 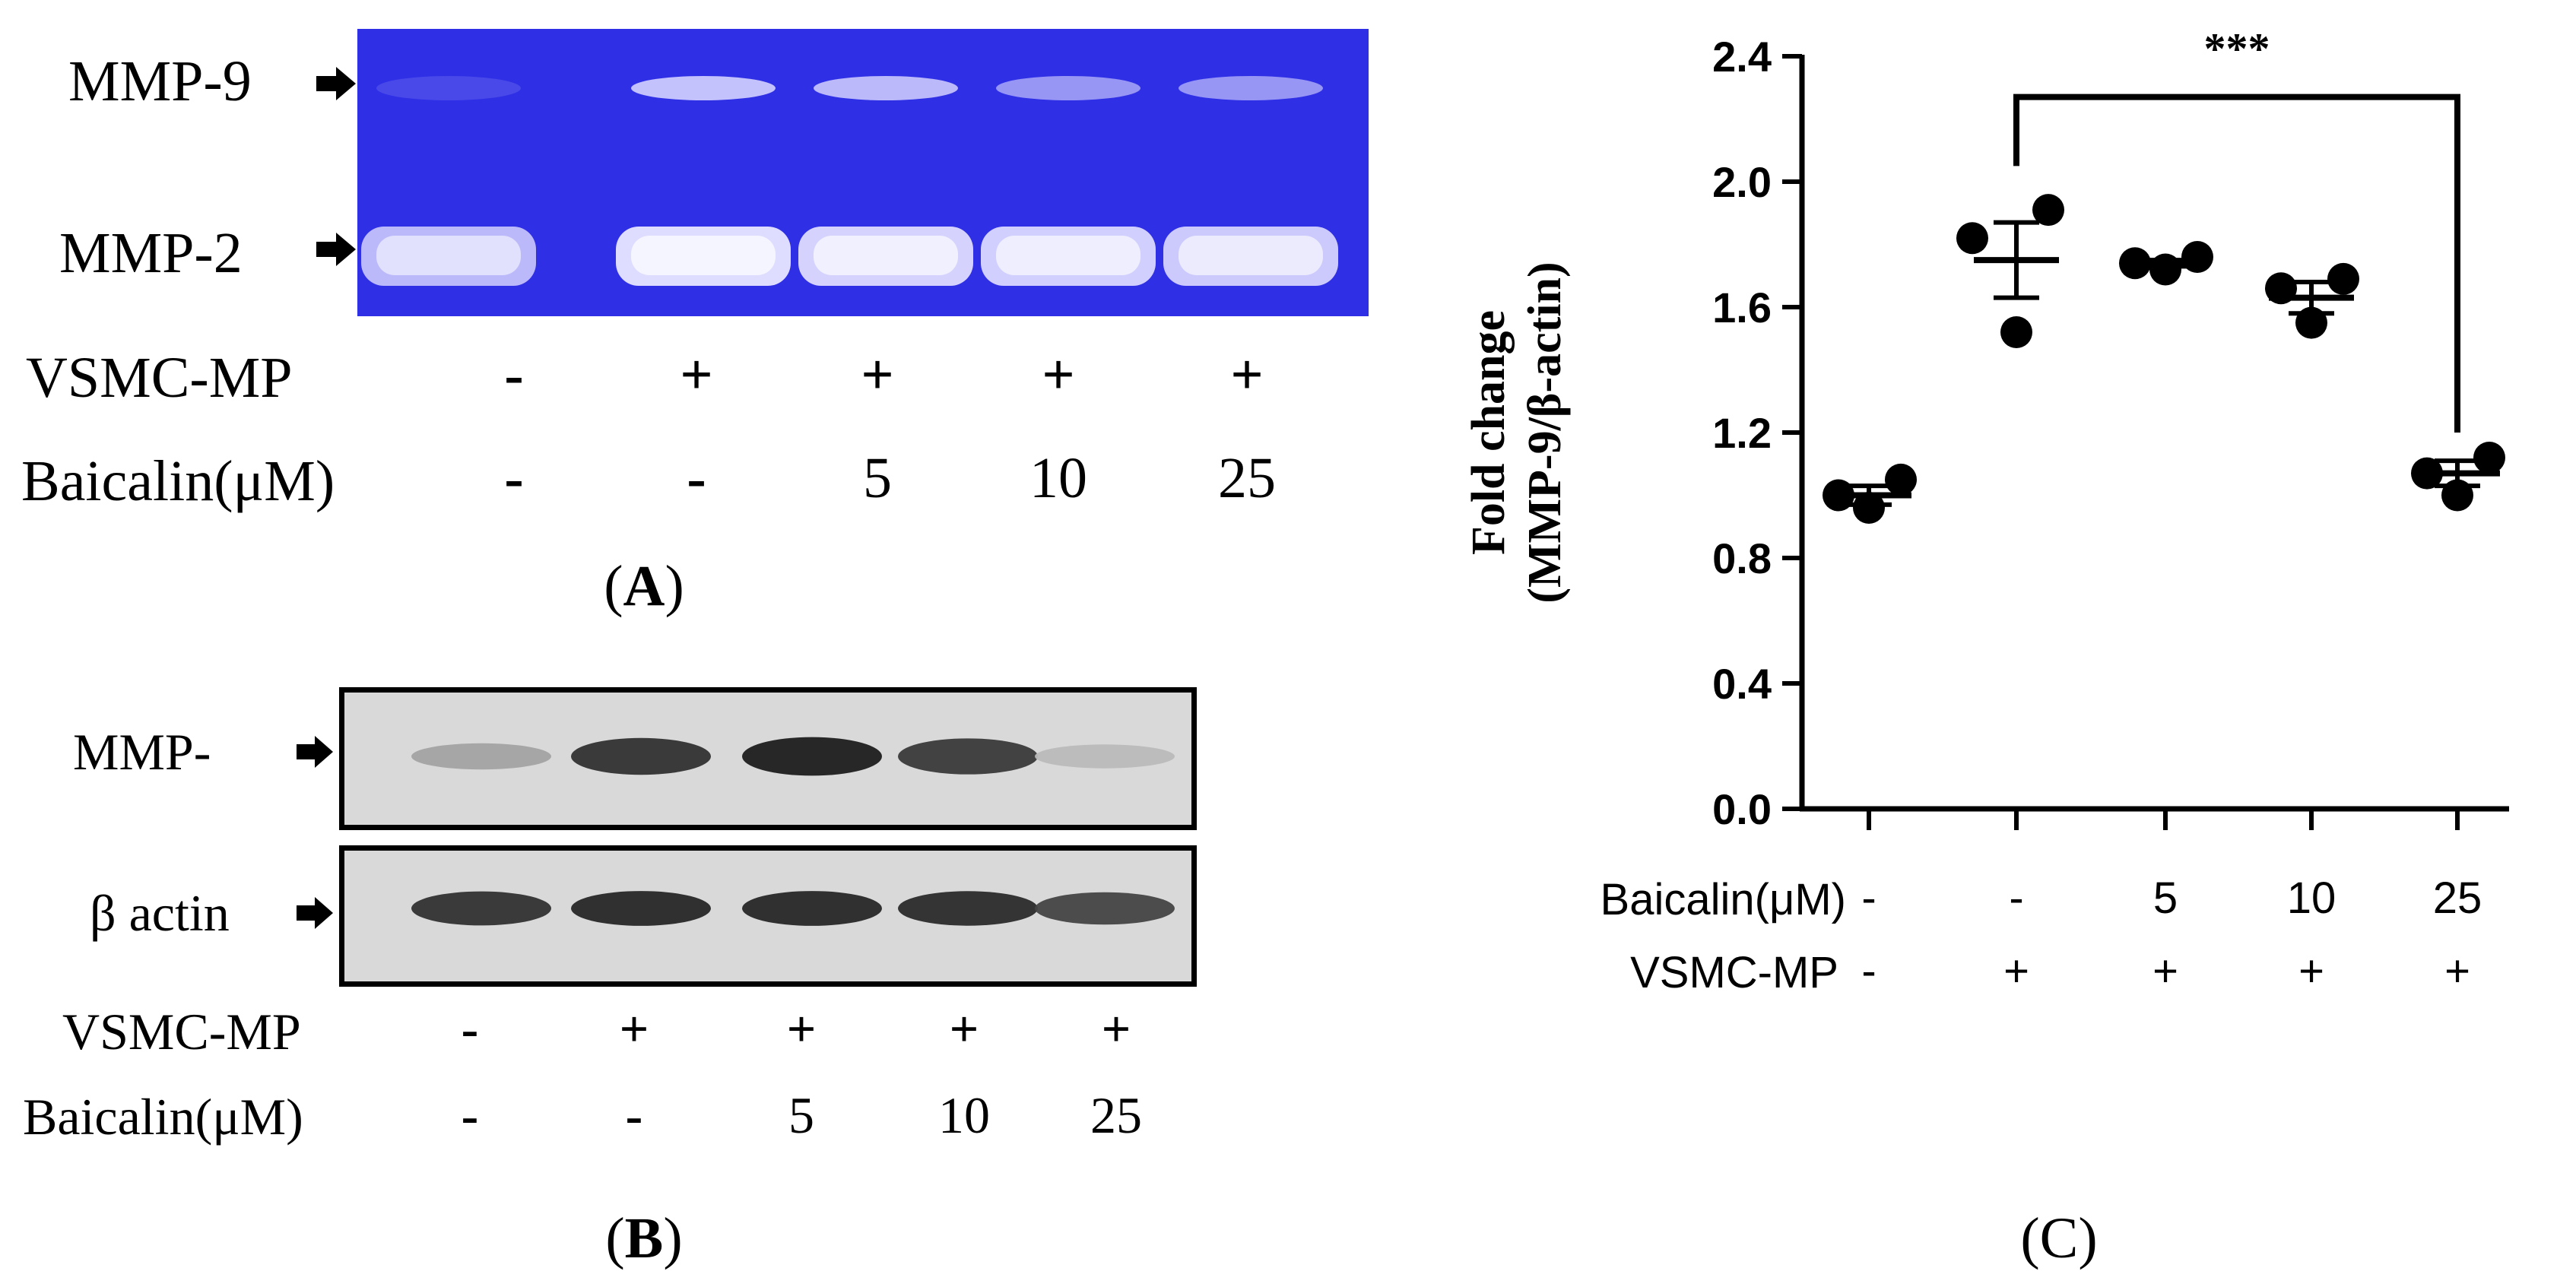 What do you see at coordinates (1723, 899) in the screenshot?
I see `panel-c-baicalin-label: Baicalin(μM)` at bounding box center [1723, 899].